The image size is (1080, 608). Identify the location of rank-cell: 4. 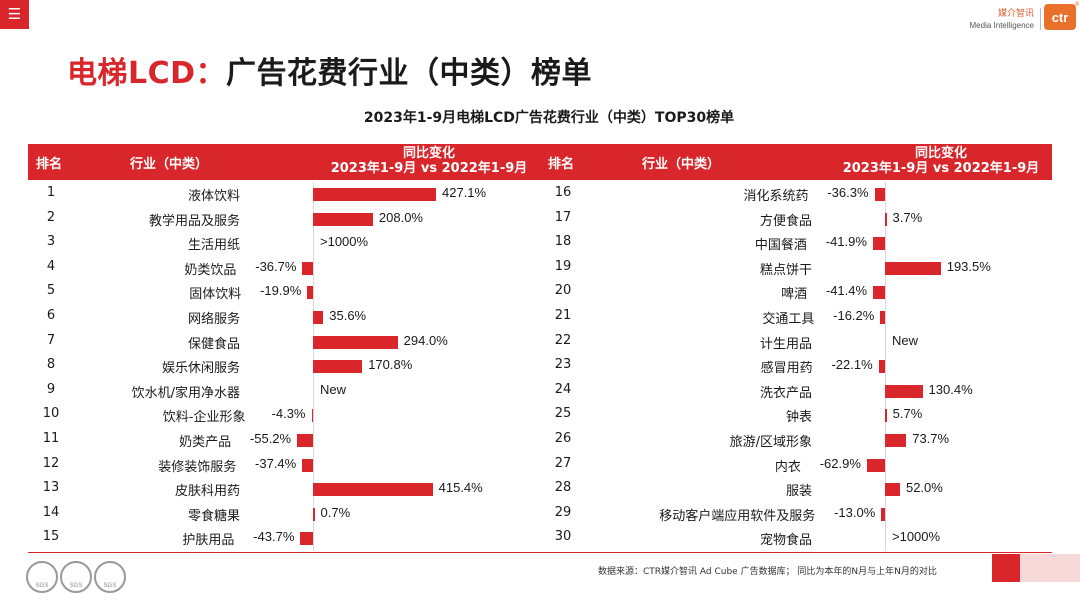
(51, 266).